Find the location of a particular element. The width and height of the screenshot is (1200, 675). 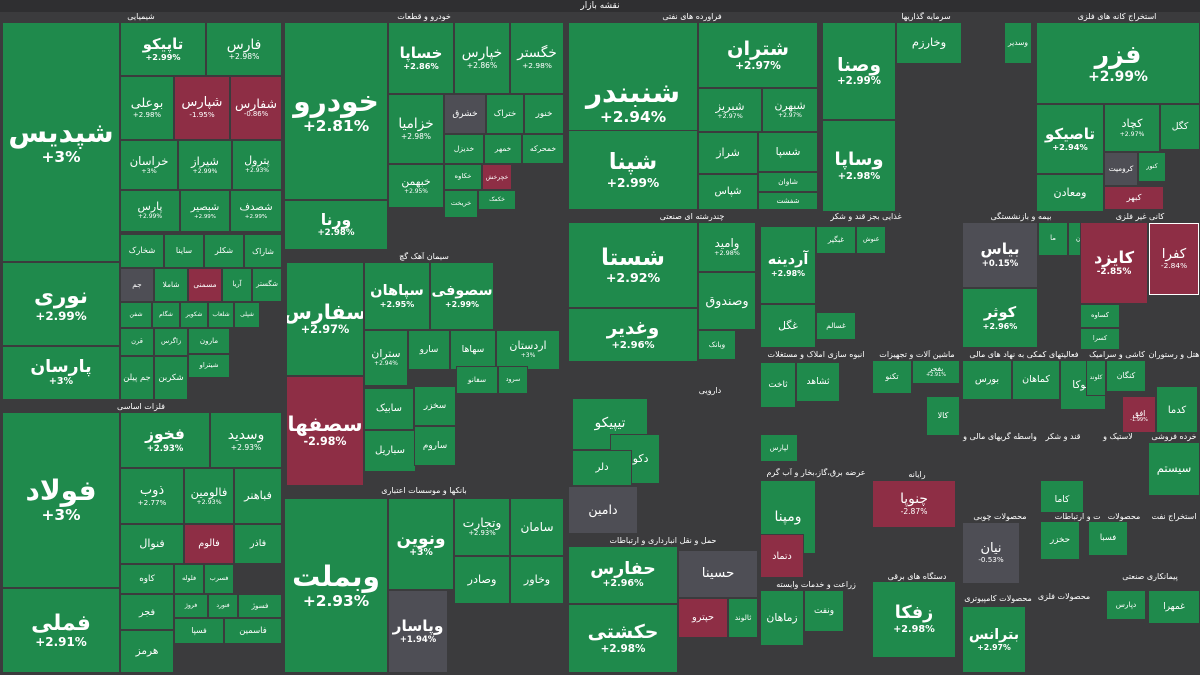

tile-فاسمین: فاسمین is located at coordinates (253, 631).